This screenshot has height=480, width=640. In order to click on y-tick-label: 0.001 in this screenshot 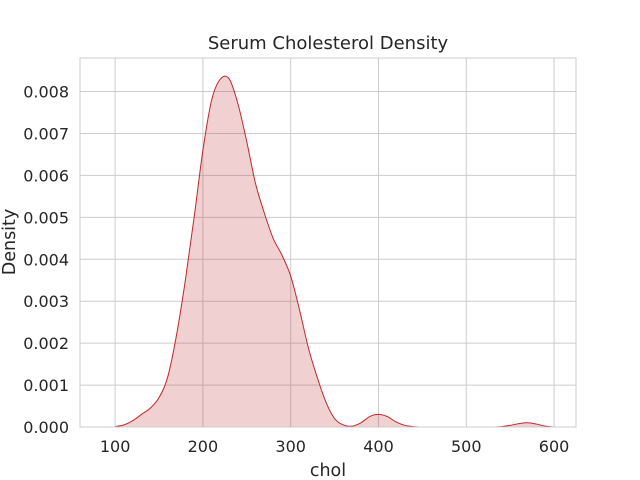, I will do `click(46, 385)`.